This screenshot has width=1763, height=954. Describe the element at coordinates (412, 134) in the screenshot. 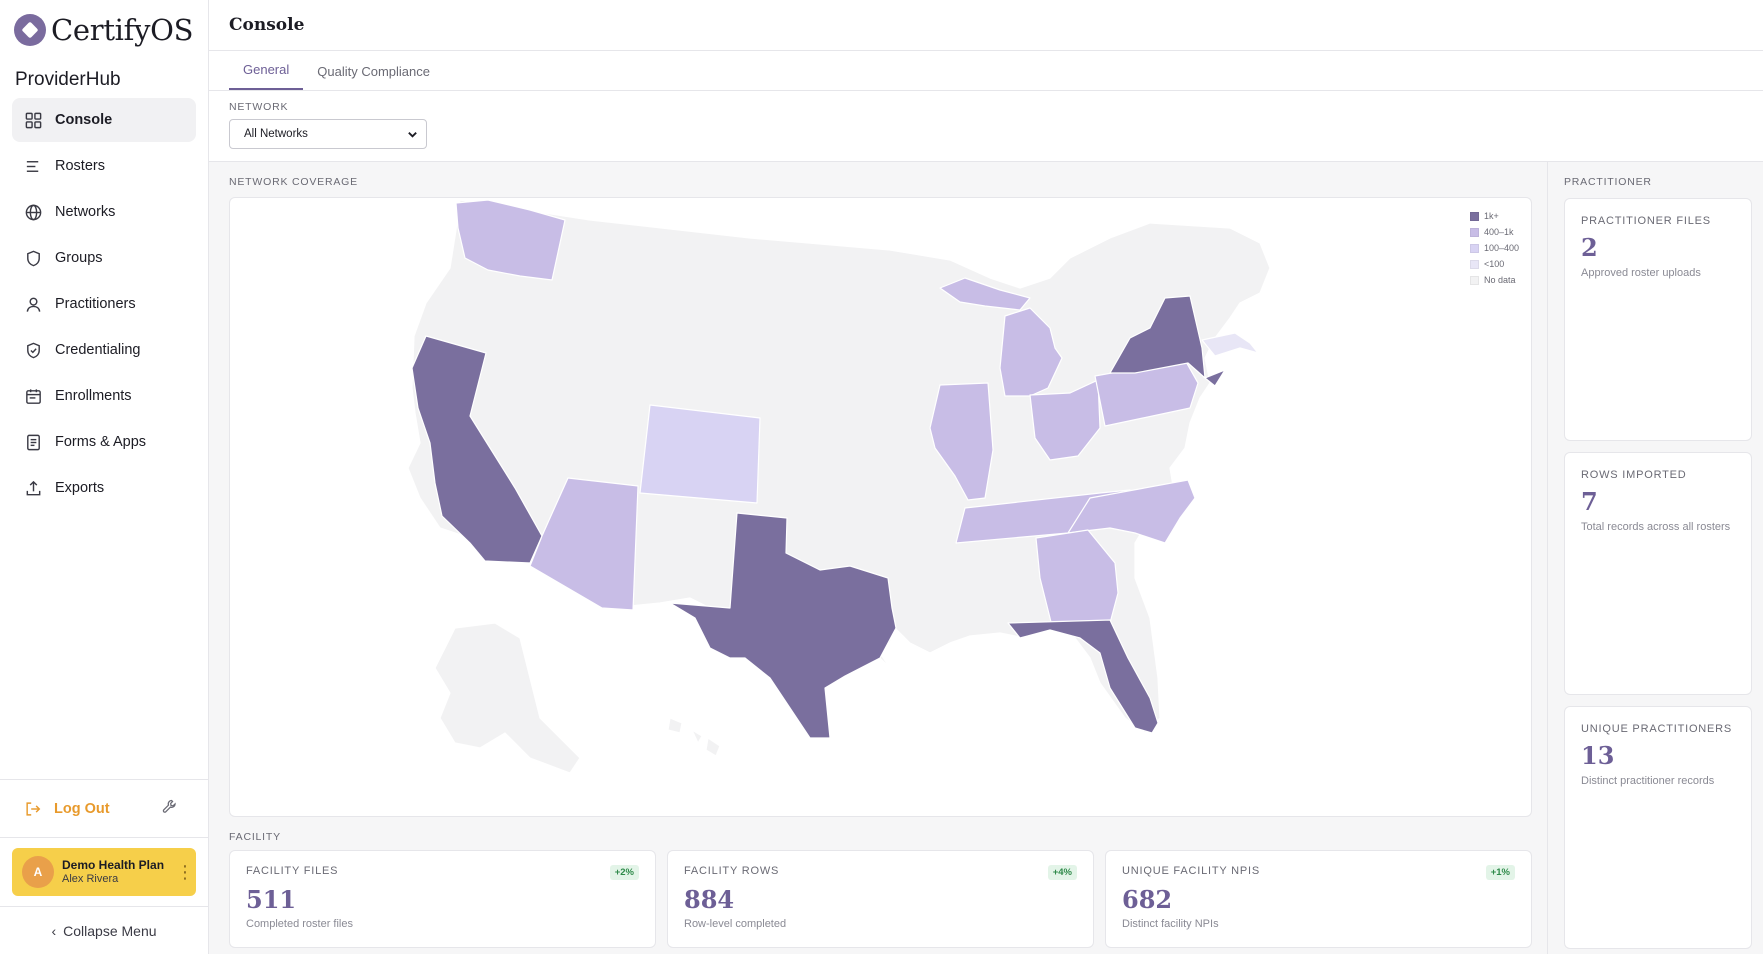

I see `chevron-down-icon` at that location.